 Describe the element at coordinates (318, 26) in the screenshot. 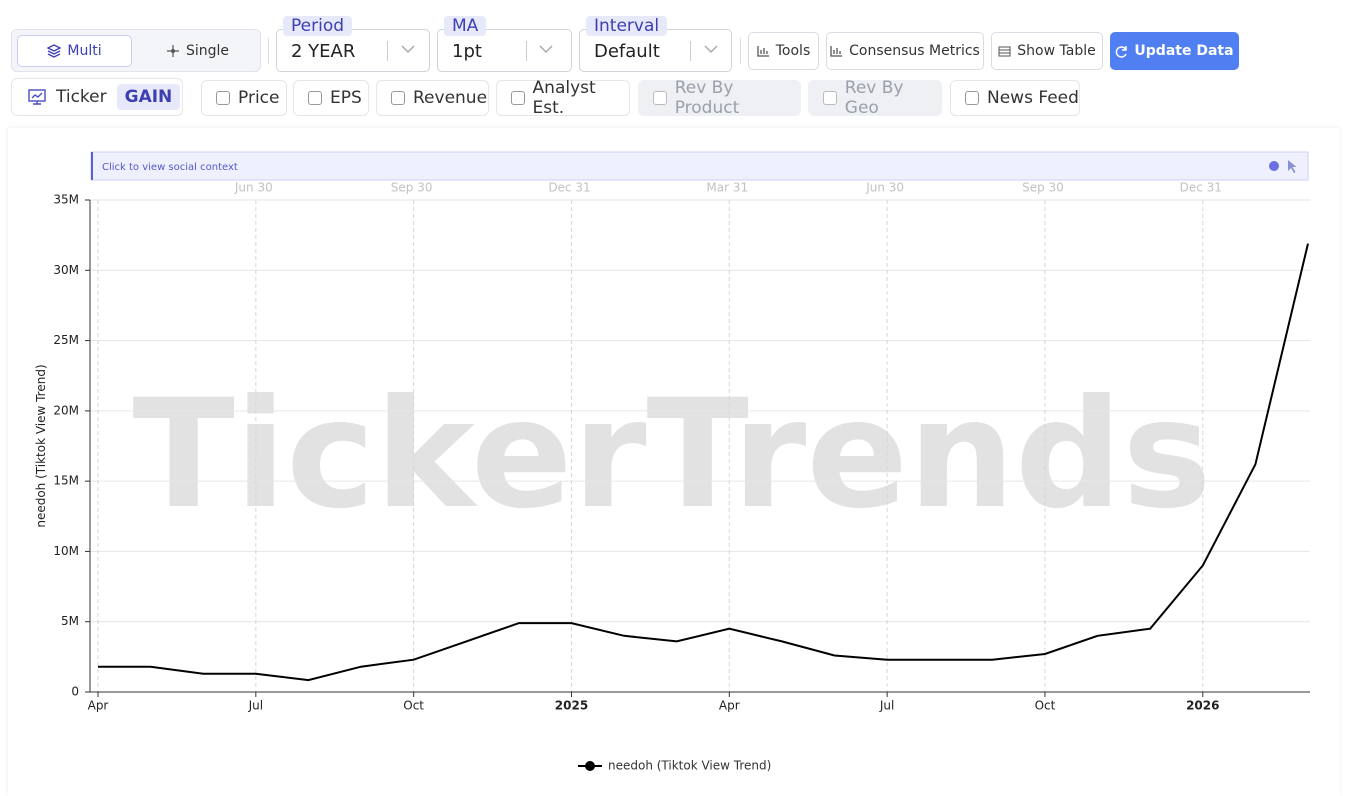

I see `select-label: Period` at that location.